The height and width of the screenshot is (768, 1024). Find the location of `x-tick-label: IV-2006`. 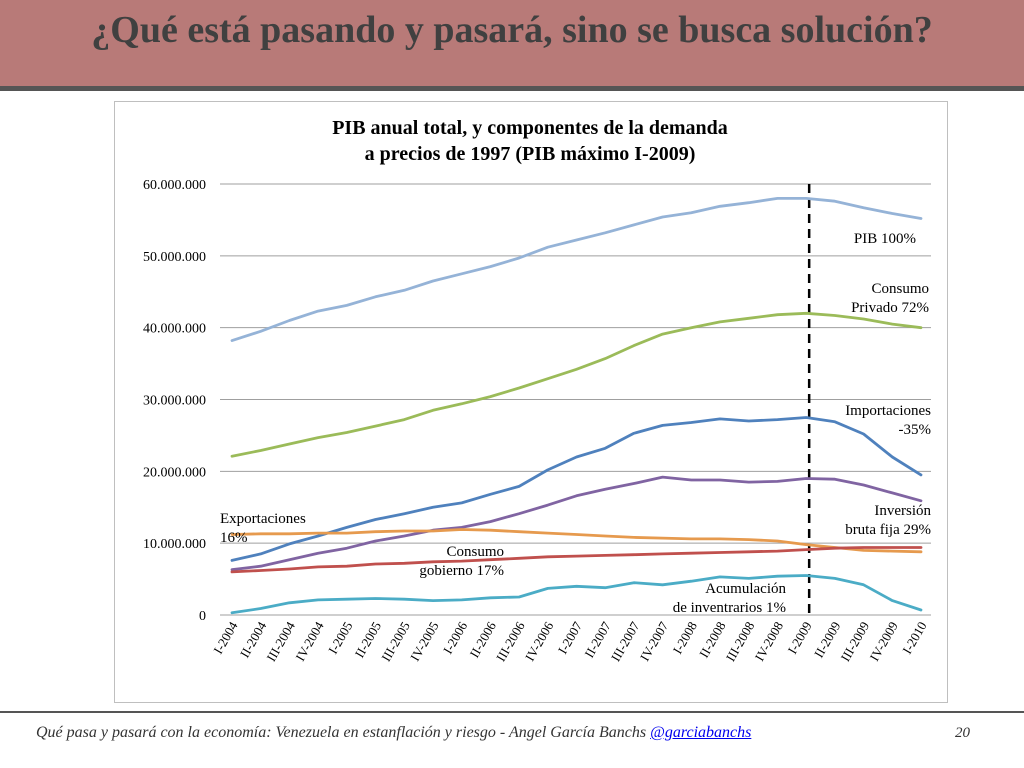

x-tick-label: IV-2006 is located at coordinates (539, 641).